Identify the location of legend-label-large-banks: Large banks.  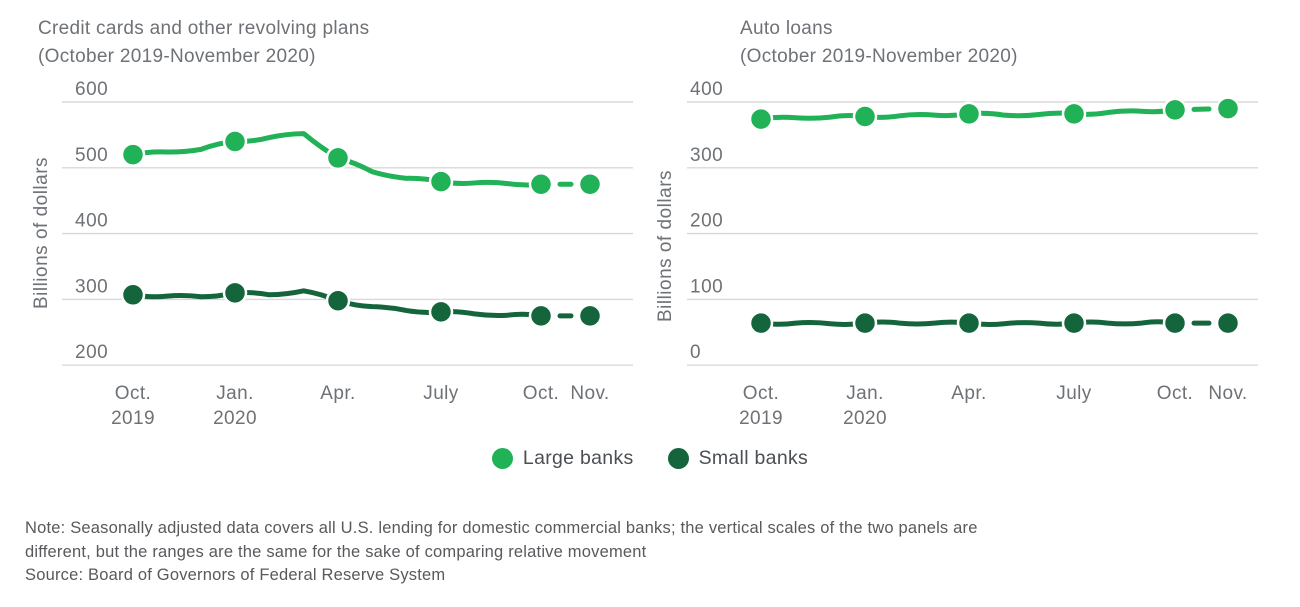
(578, 458).